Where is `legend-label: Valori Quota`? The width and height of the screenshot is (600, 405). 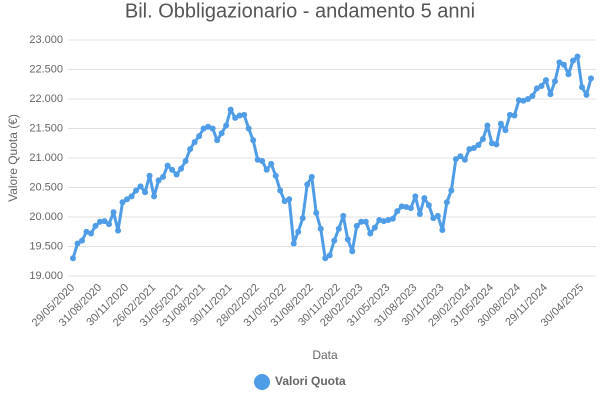 legend-label: Valori Quota is located at coordinates (310, 381).